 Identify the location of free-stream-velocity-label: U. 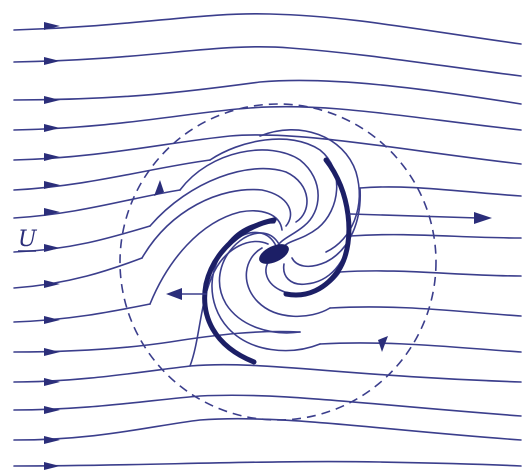
(28, 239).